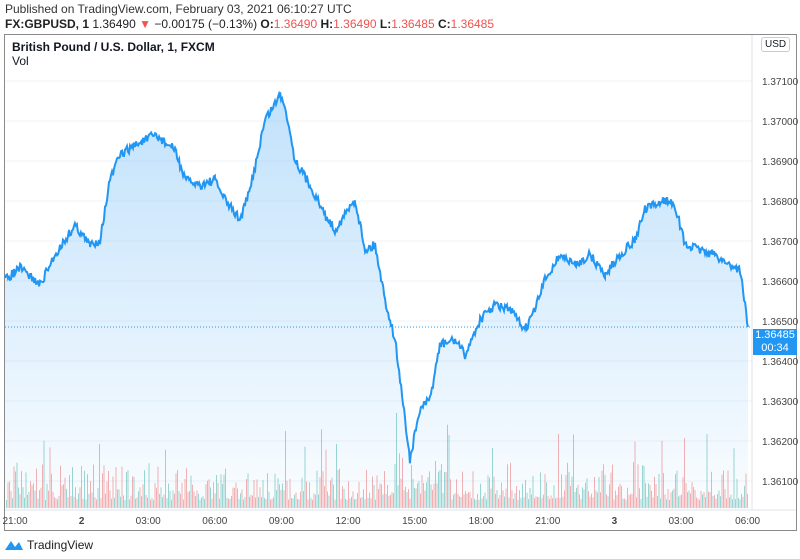 The image size is (800, 559). Describe the element at coordinates (775, 335) in the screenshot. I see `last-price-label: 1.36485` at that location.